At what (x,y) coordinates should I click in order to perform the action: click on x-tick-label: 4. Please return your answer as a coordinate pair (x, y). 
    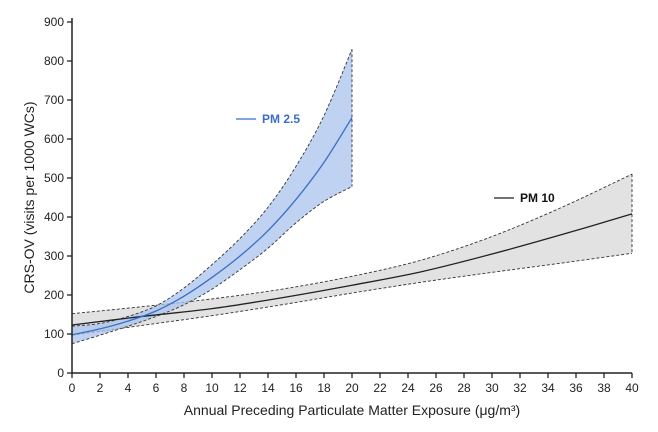
    Looking at the image, I should click on (128, 388).